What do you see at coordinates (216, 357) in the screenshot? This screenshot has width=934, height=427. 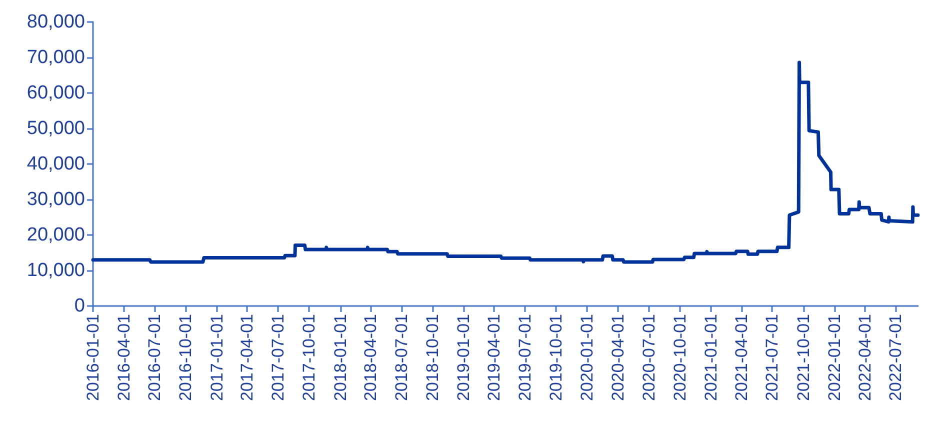 I see `x-tick-label: 2017-01-01` at bounding box center [216, 357].